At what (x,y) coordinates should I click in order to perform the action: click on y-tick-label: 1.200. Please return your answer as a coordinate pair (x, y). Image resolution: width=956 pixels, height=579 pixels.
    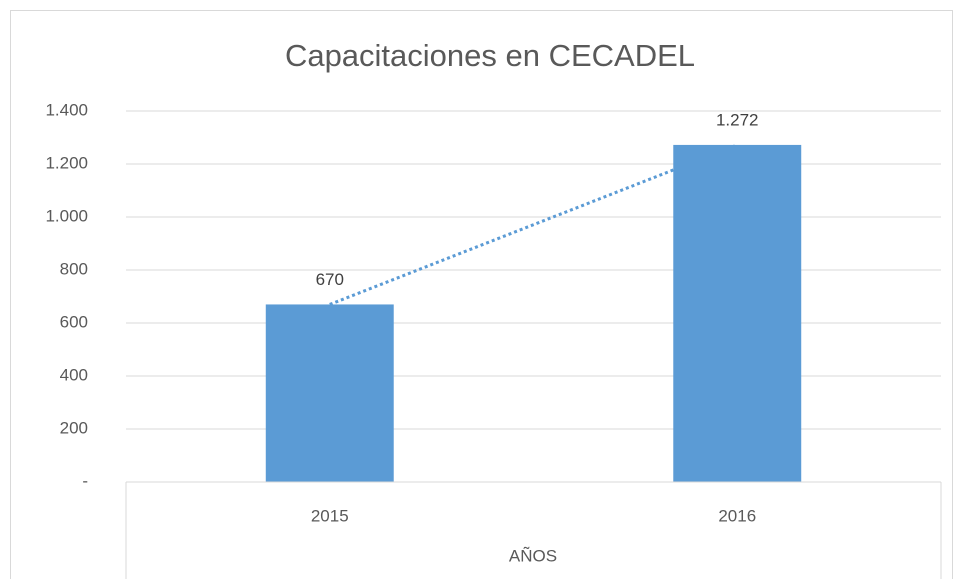
    Looking at the image, I should click on (66, 162).